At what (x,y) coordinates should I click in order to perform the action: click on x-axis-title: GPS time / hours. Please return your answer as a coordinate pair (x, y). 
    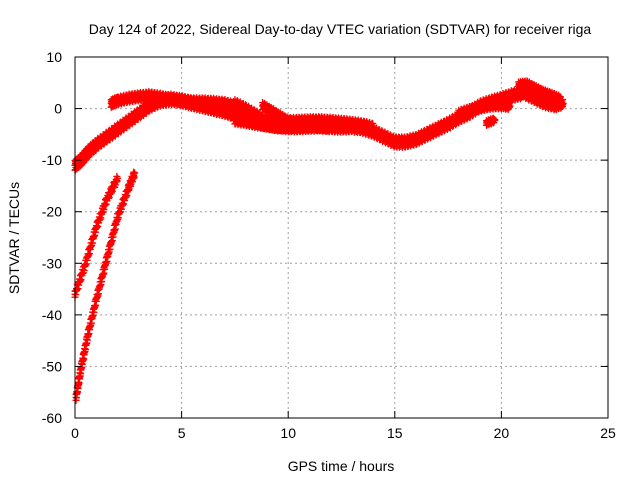
    Looking at the image, I should click on (341, 466).